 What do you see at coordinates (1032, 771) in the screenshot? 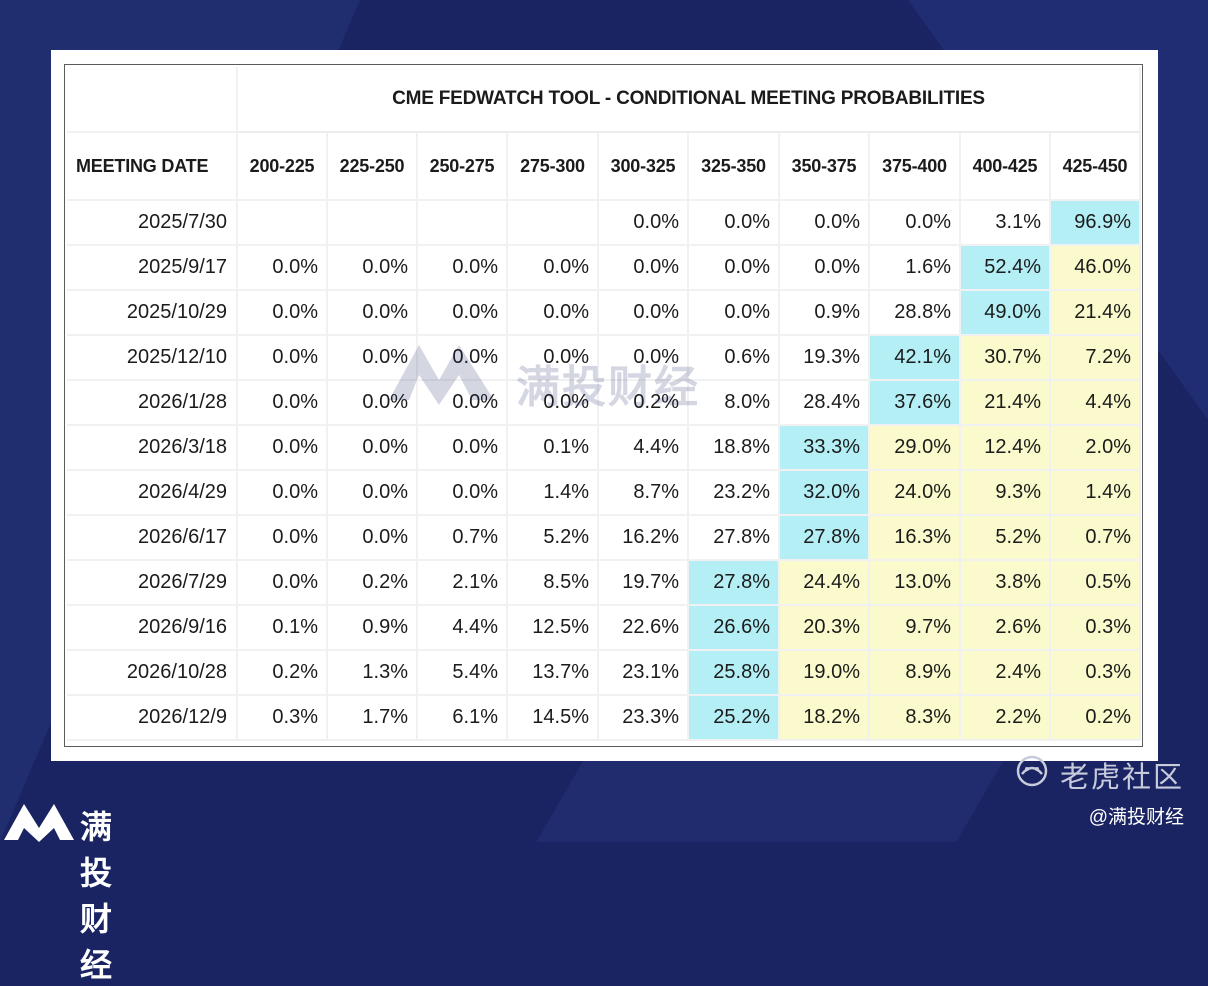
I see `tiger-logo-icon` at bounding box center [1032, 771].